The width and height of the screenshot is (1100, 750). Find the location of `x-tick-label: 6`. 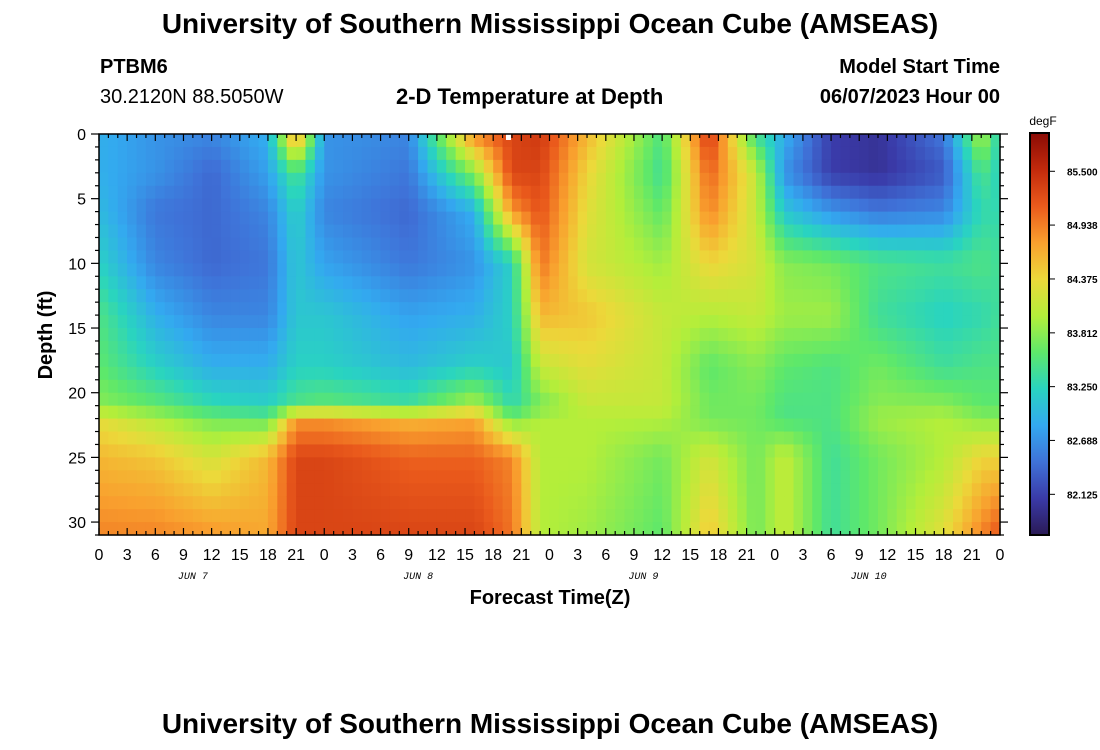

x-tick-label: 6 is located at coordinates (155, 555).